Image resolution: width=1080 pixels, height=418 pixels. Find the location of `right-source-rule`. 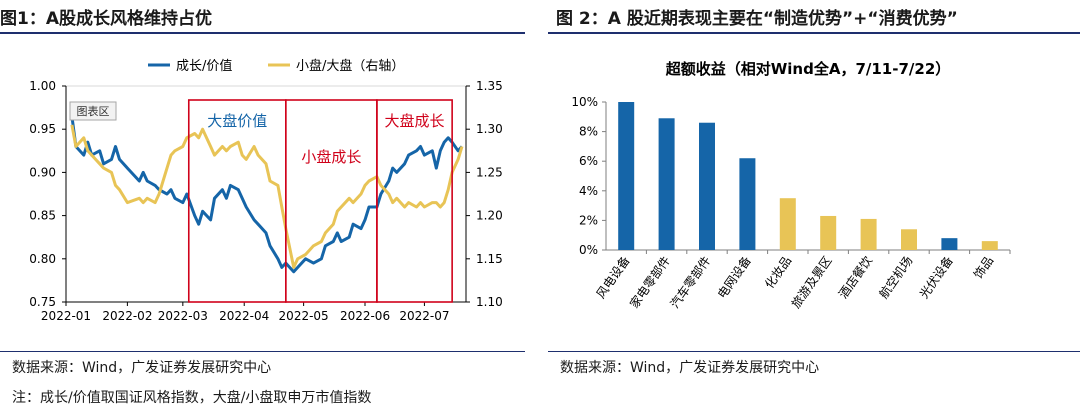

right-source-rule is located at coordinates (814, 351).